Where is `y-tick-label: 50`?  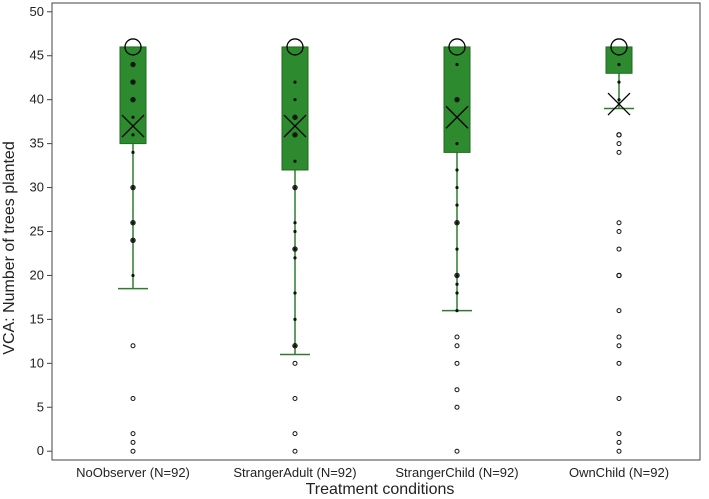 y-tick-label: 50 is located at coordinates (37, 11).